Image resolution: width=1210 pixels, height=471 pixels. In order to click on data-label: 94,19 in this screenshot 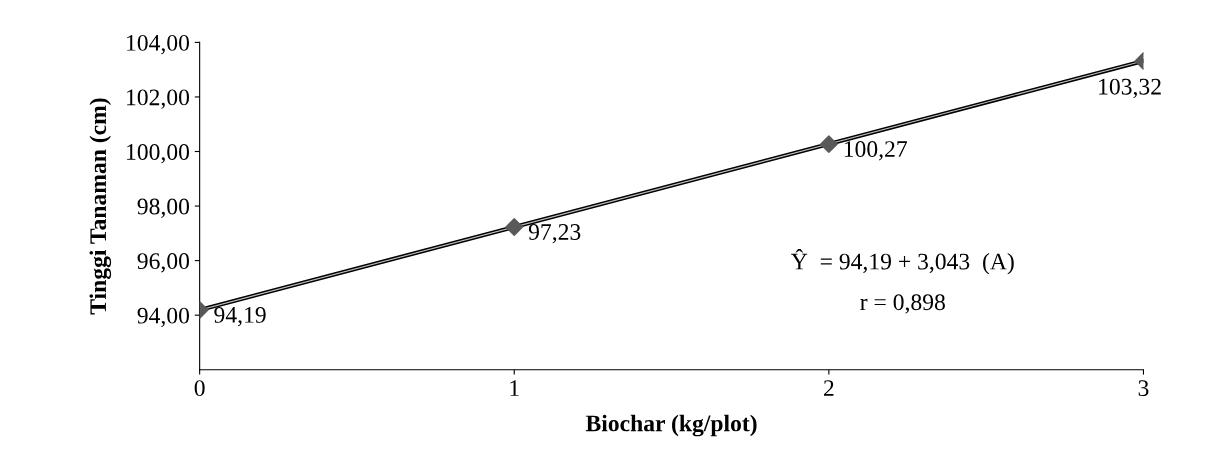, I will do `click(240, 316)`.